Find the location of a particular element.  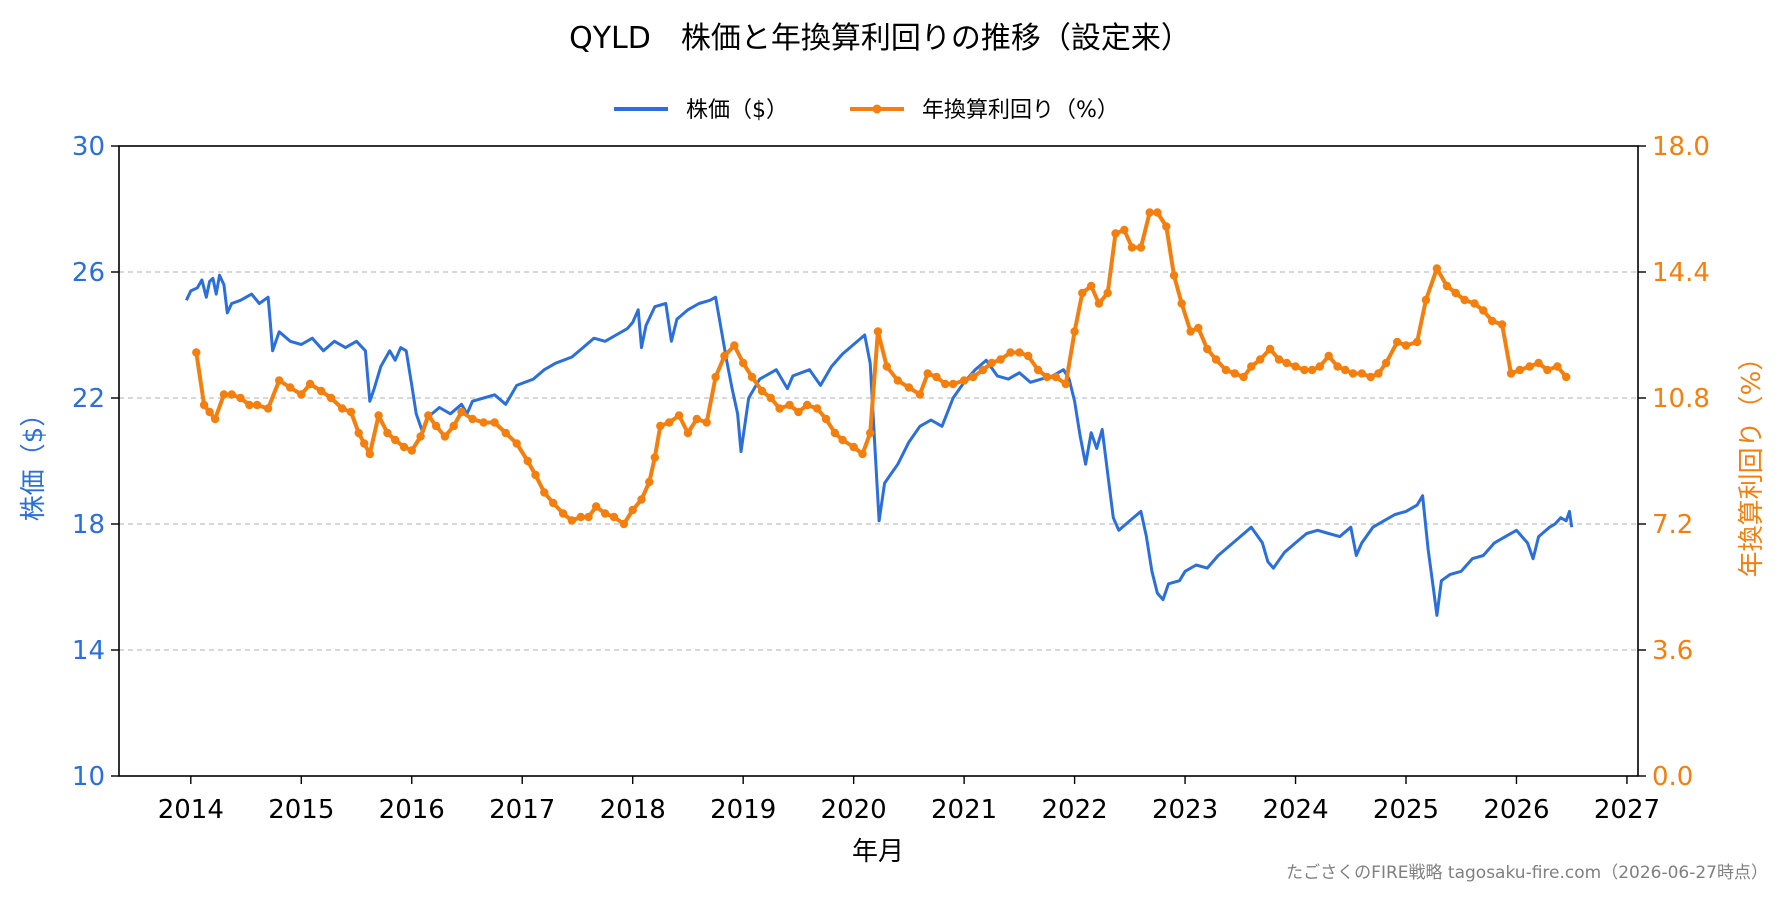

y-axis-right: 0.0 3.6 7.2 10.8 14.4 18.0 is located at coordinates (1674, 462).